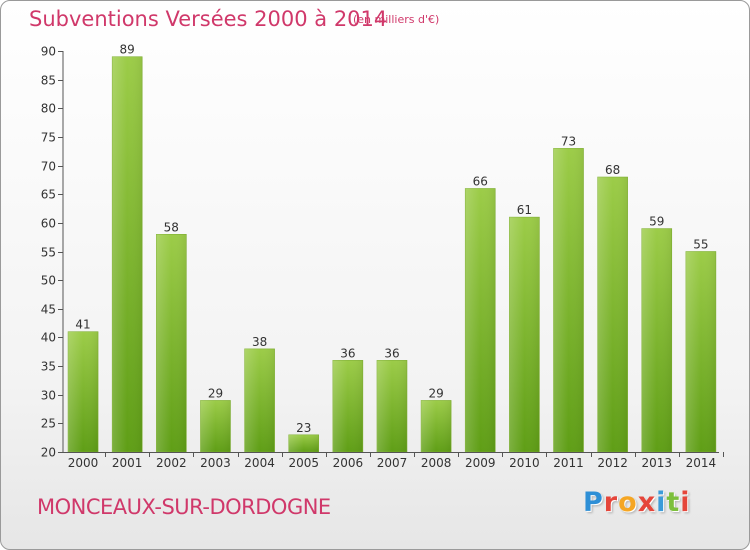 This screenshot has width=750, height=550. What do you see at coordinates (48, 310) in the screenshot?
I see `y-tick-label: 45` at bounding box center [48, 310].